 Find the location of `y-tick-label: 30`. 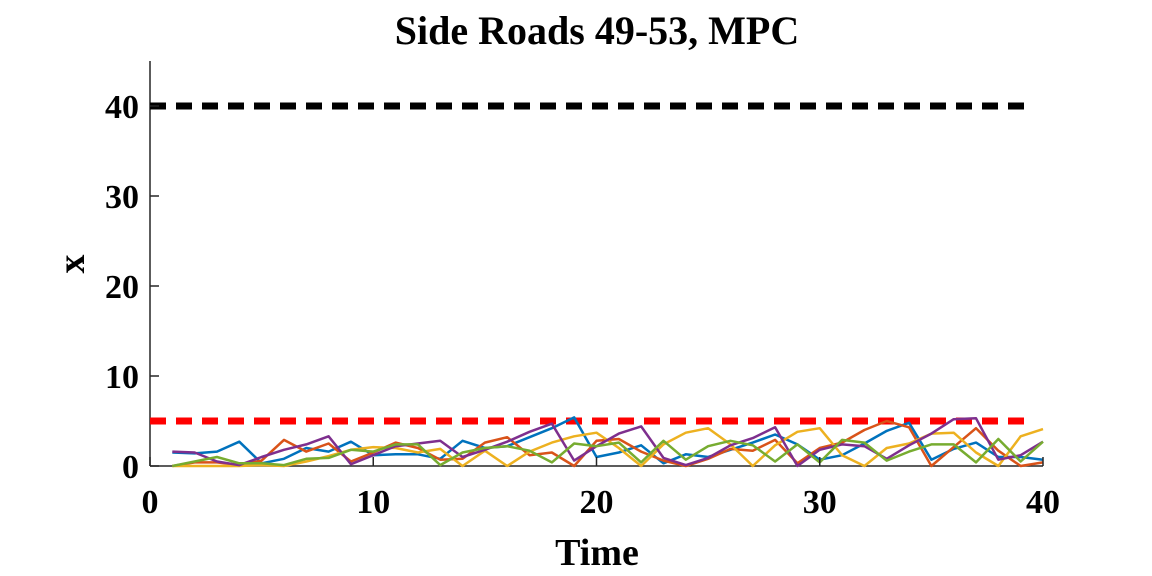

y-tick-label: 30 is located at coordinates (122, 197).